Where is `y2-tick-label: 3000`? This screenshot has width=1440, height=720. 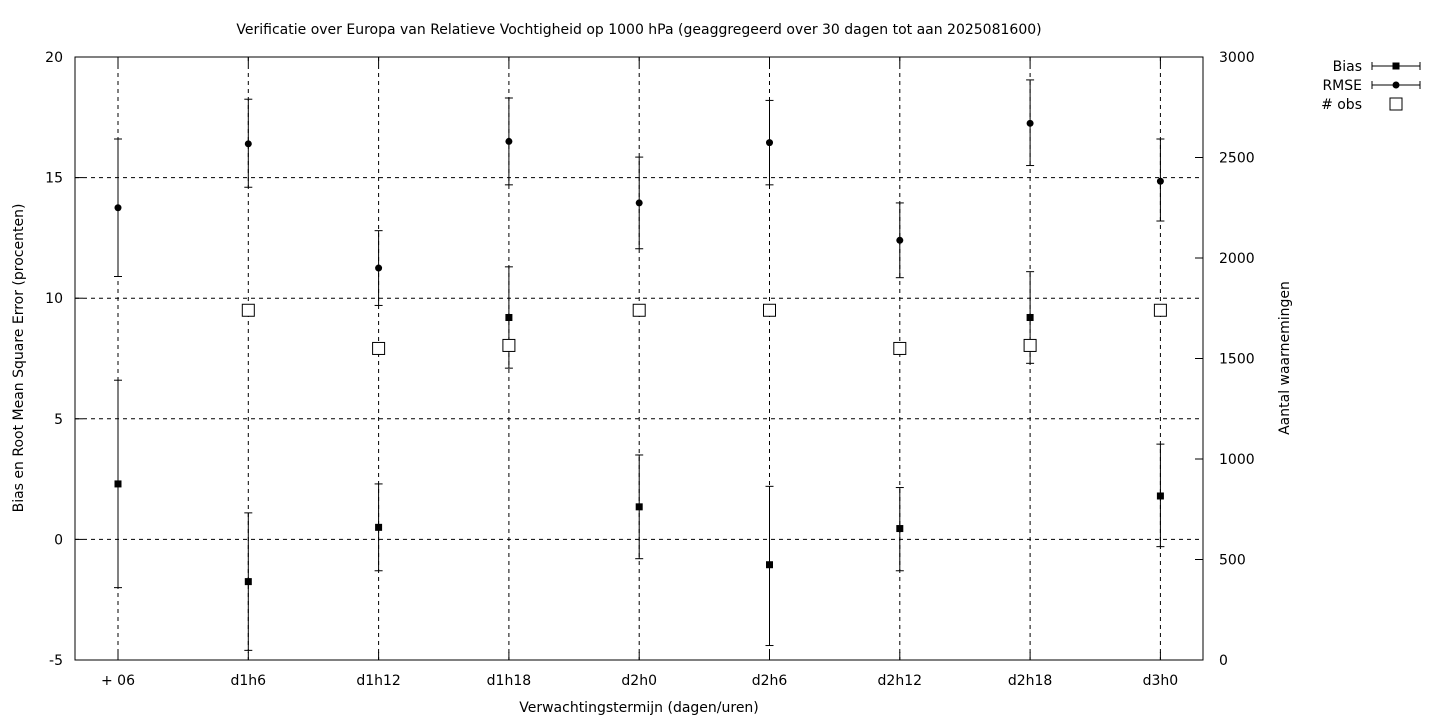
y2-tick-label: 3000 is located at coordinates (1237, 58).